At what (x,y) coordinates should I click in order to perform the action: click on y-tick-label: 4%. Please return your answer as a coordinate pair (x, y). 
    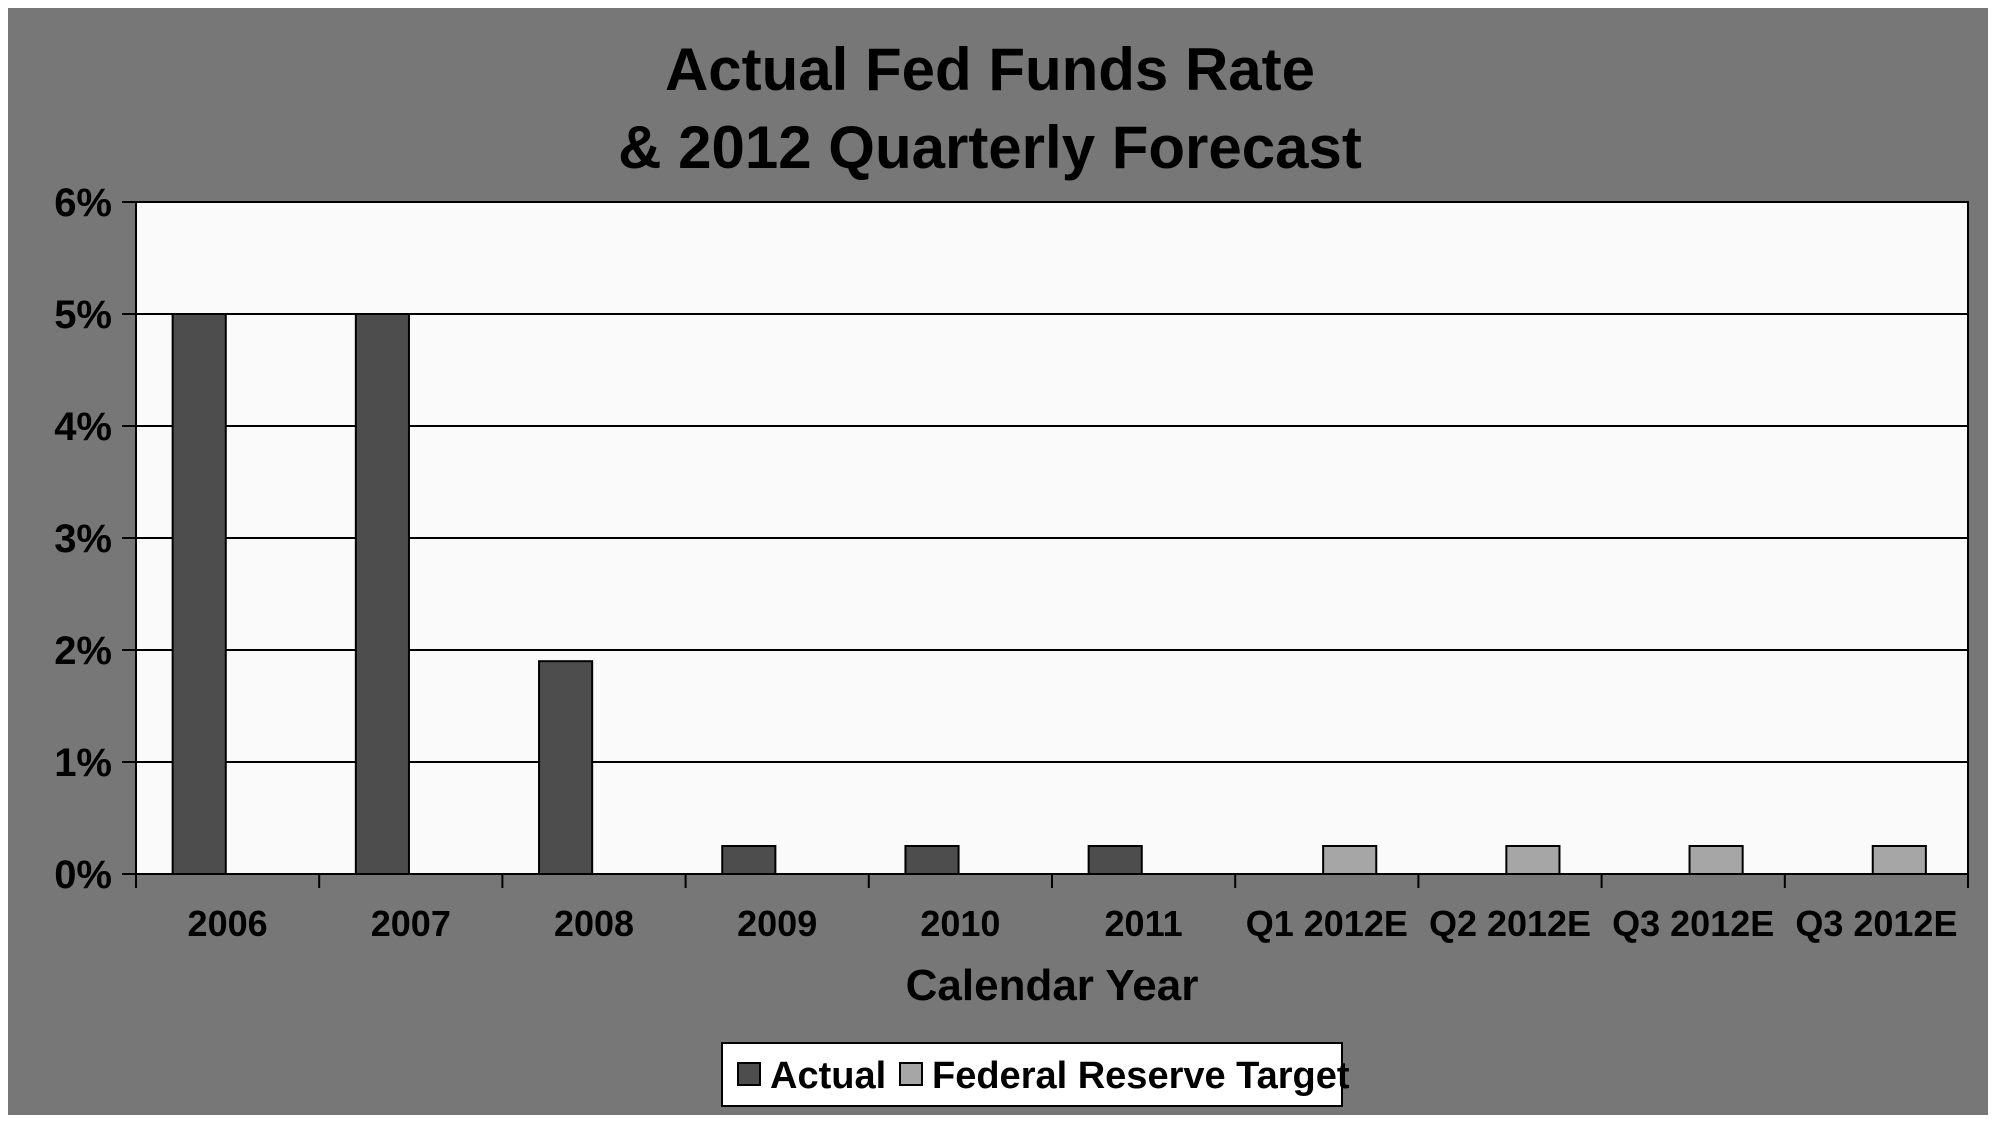
    Looking at the image, I should click on (83, 427).